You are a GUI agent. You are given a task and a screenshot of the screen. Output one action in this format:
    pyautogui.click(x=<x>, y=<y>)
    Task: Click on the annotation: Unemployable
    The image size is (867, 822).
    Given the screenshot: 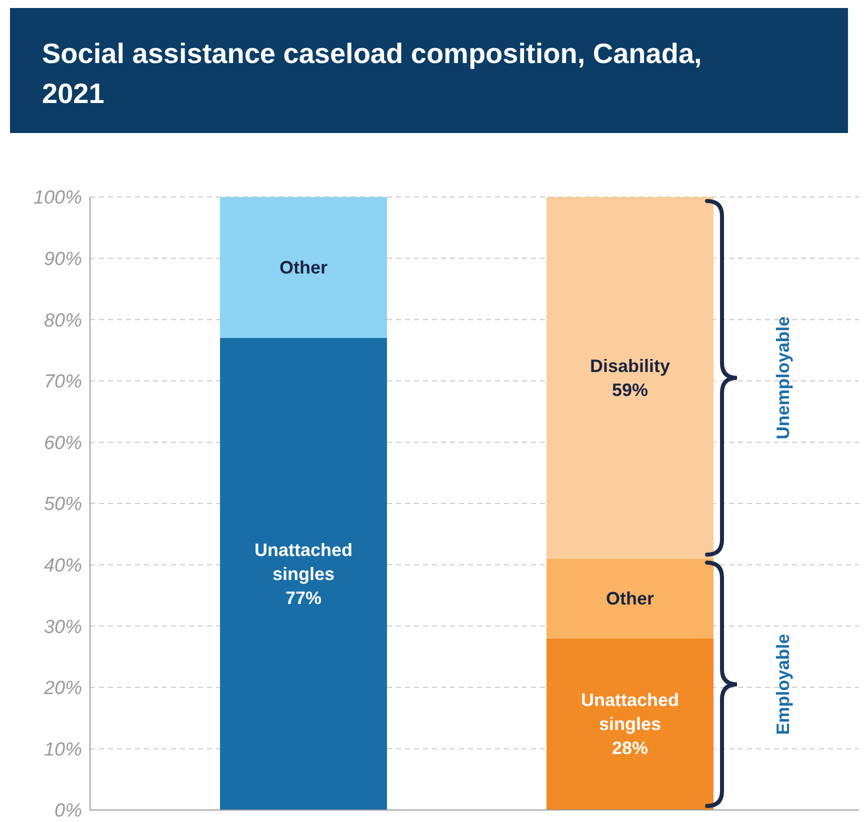 What is the action you would take?
    pyautogui.click(x=783, y=378)
    